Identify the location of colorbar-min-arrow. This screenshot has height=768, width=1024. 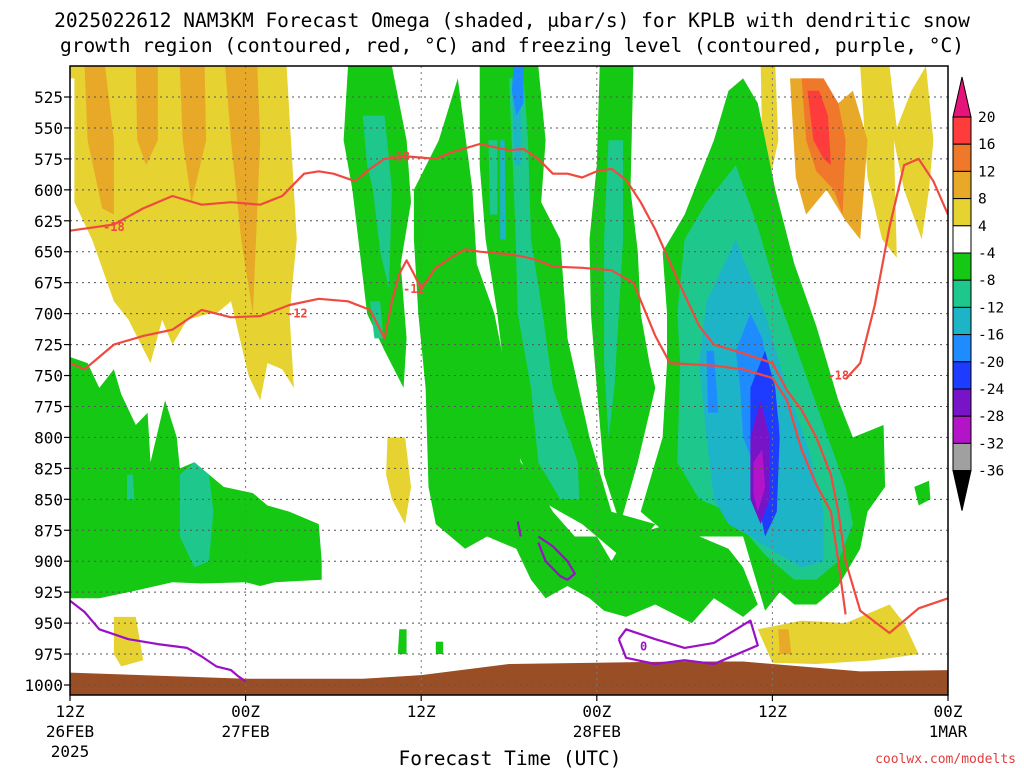
(962, 490).